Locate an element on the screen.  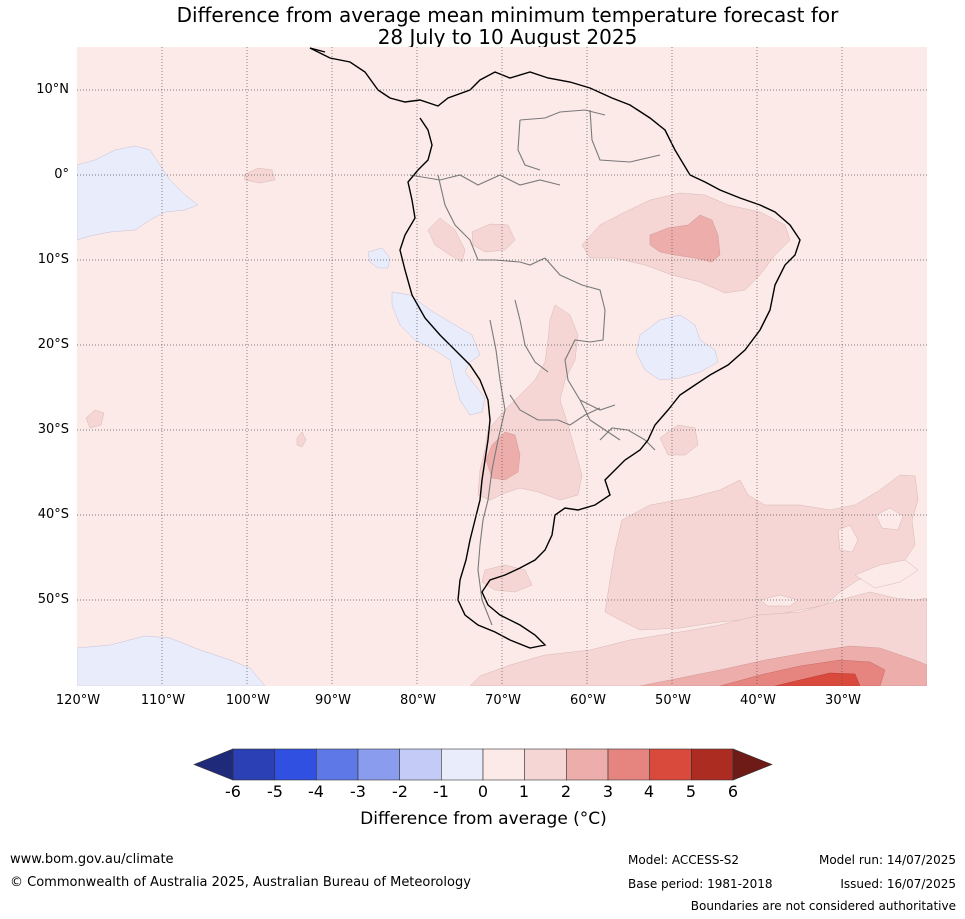
colorbar-tick-0: 0 is located at coordinates (483, 791).